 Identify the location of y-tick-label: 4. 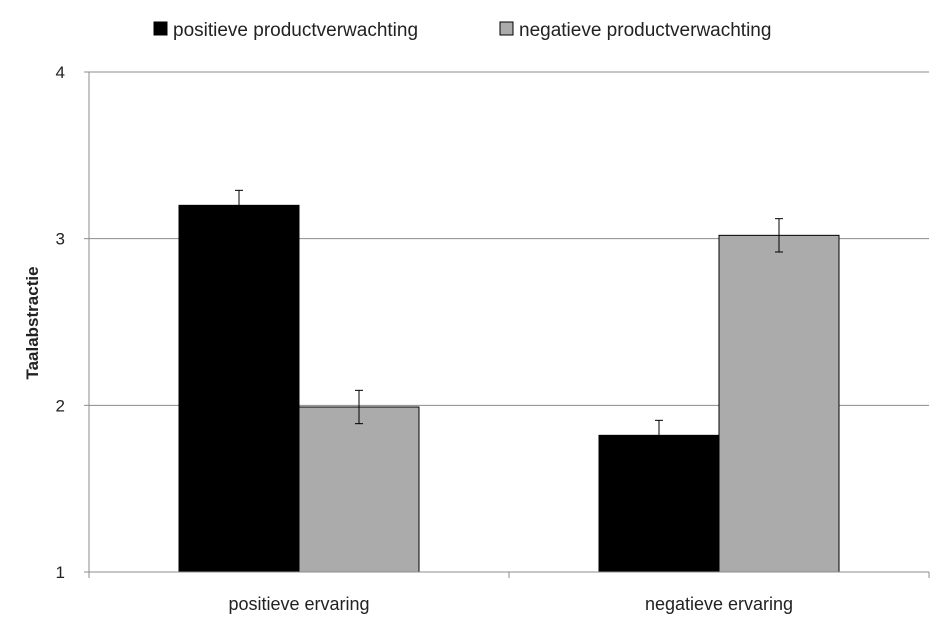
(60, 72).